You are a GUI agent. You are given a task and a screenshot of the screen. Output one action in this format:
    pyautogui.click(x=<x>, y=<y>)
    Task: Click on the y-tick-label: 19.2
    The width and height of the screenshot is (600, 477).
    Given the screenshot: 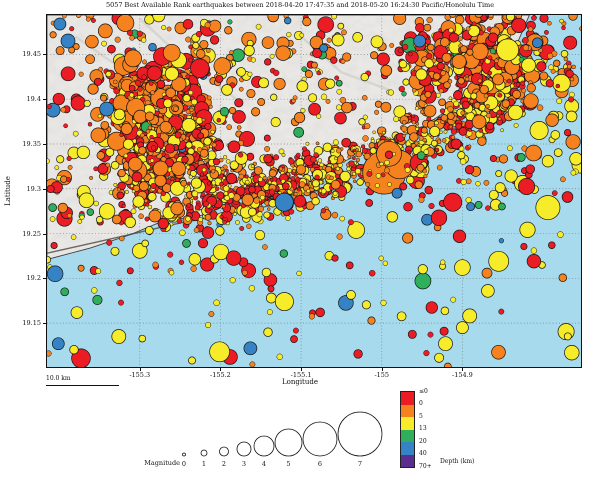 What is the action you would take?
    pyautogui.click(x=33, y=278)
    